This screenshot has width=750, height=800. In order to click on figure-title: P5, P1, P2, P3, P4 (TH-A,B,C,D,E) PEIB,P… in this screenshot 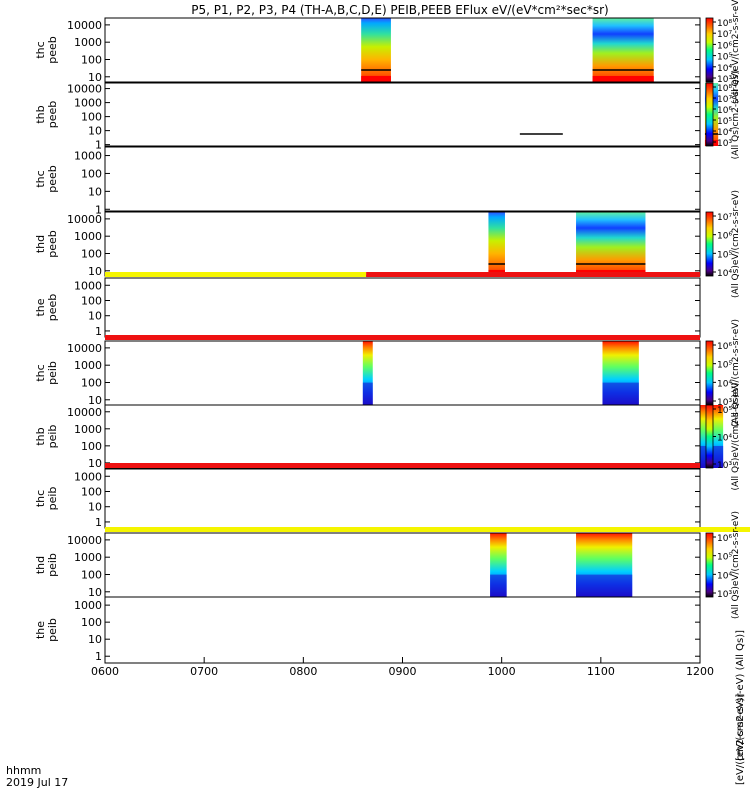, I will do `click(399, 10)`.